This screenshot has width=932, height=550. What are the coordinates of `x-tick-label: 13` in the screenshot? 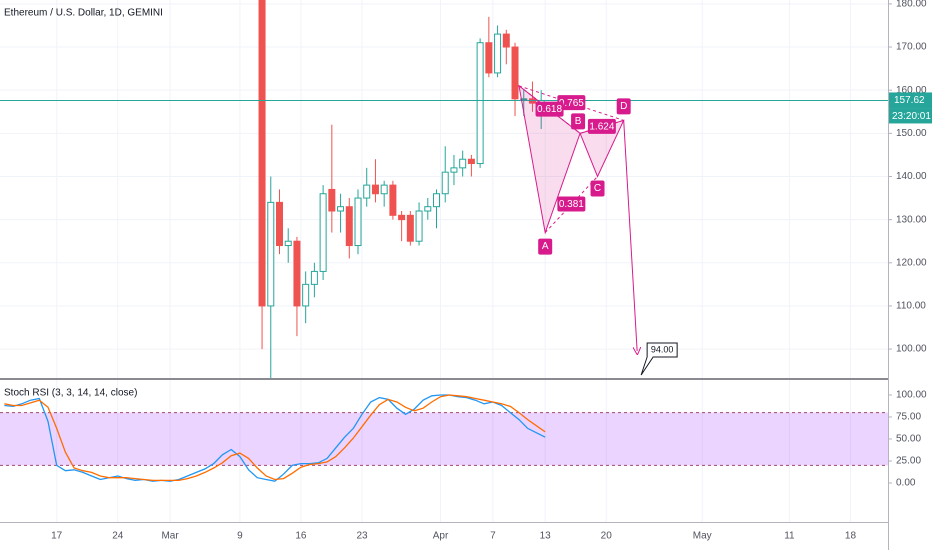 It's located at (546, 536).